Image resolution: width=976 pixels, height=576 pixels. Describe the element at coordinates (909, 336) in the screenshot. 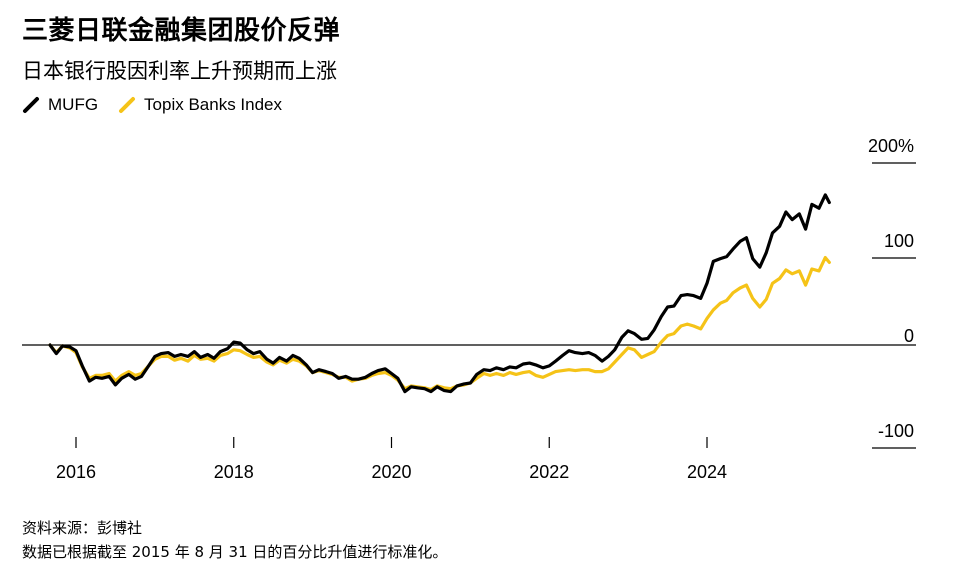

I see `y-tick-label: 0` at that location.